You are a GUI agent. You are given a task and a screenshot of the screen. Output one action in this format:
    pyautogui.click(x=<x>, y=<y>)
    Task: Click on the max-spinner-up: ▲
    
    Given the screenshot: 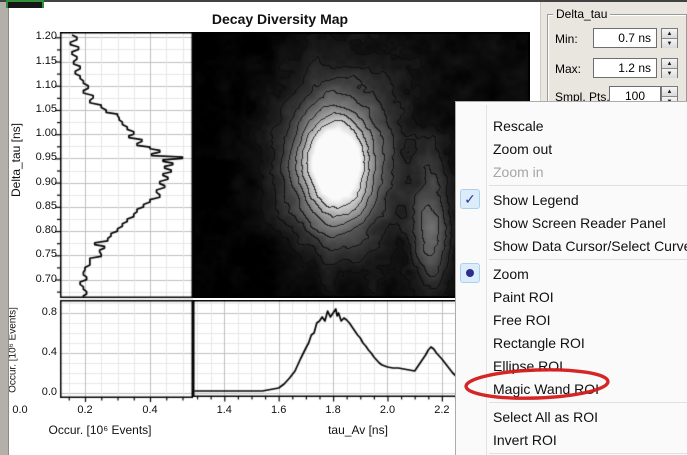 What is the action you would take?
    pyautogui.click(x=669, y=64)
    